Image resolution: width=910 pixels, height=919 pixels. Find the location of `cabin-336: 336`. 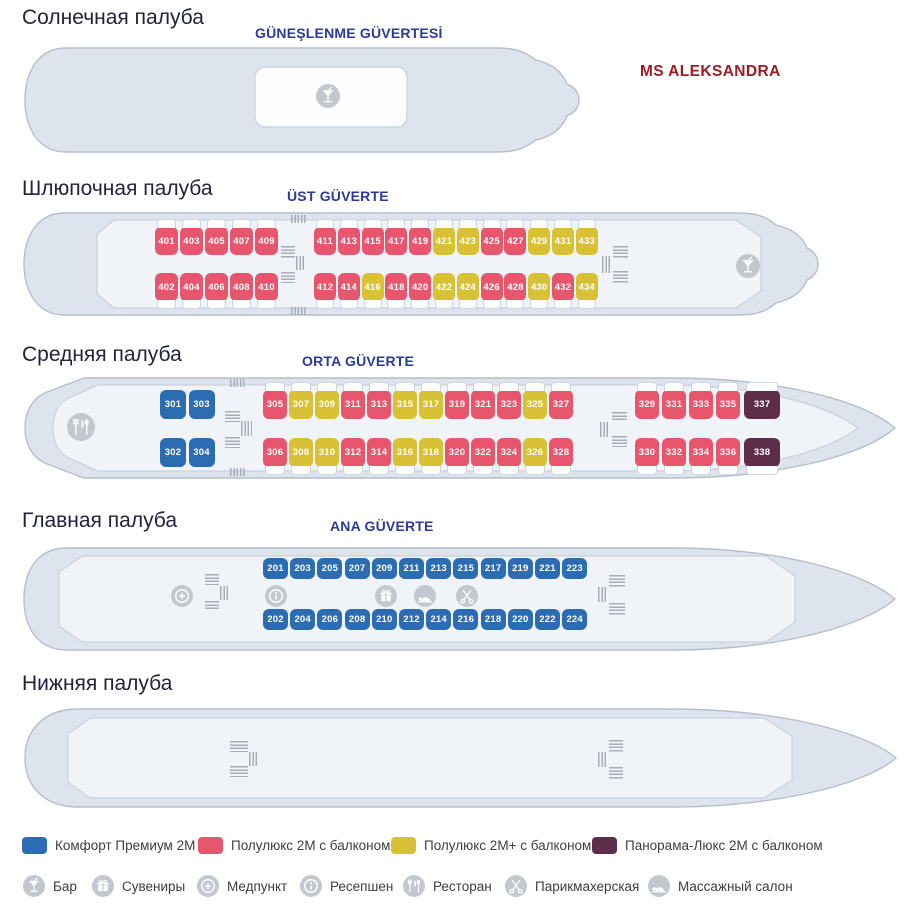

cabin-336: 336 is located at coordinates (728, 456).